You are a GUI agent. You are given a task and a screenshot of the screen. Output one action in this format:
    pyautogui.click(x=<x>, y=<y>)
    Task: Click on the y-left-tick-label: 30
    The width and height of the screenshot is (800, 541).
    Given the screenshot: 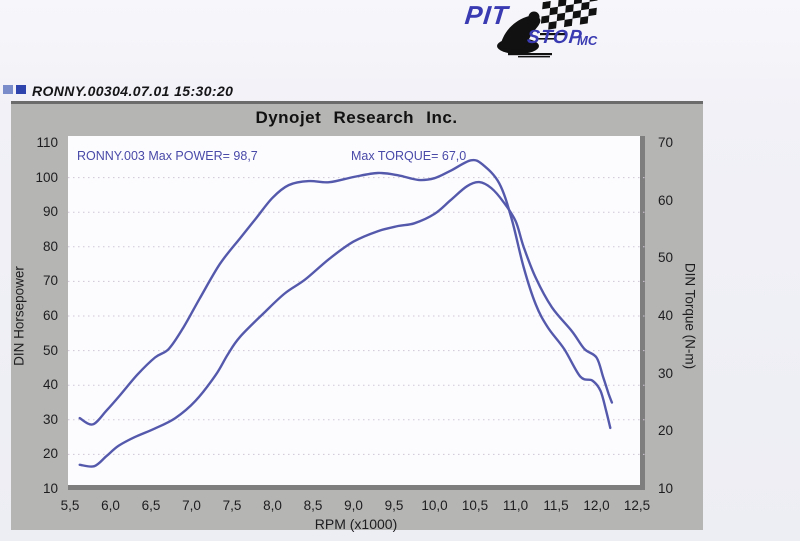 What is the action you would take?
    pyautogui.click(x=50, y=419)
    